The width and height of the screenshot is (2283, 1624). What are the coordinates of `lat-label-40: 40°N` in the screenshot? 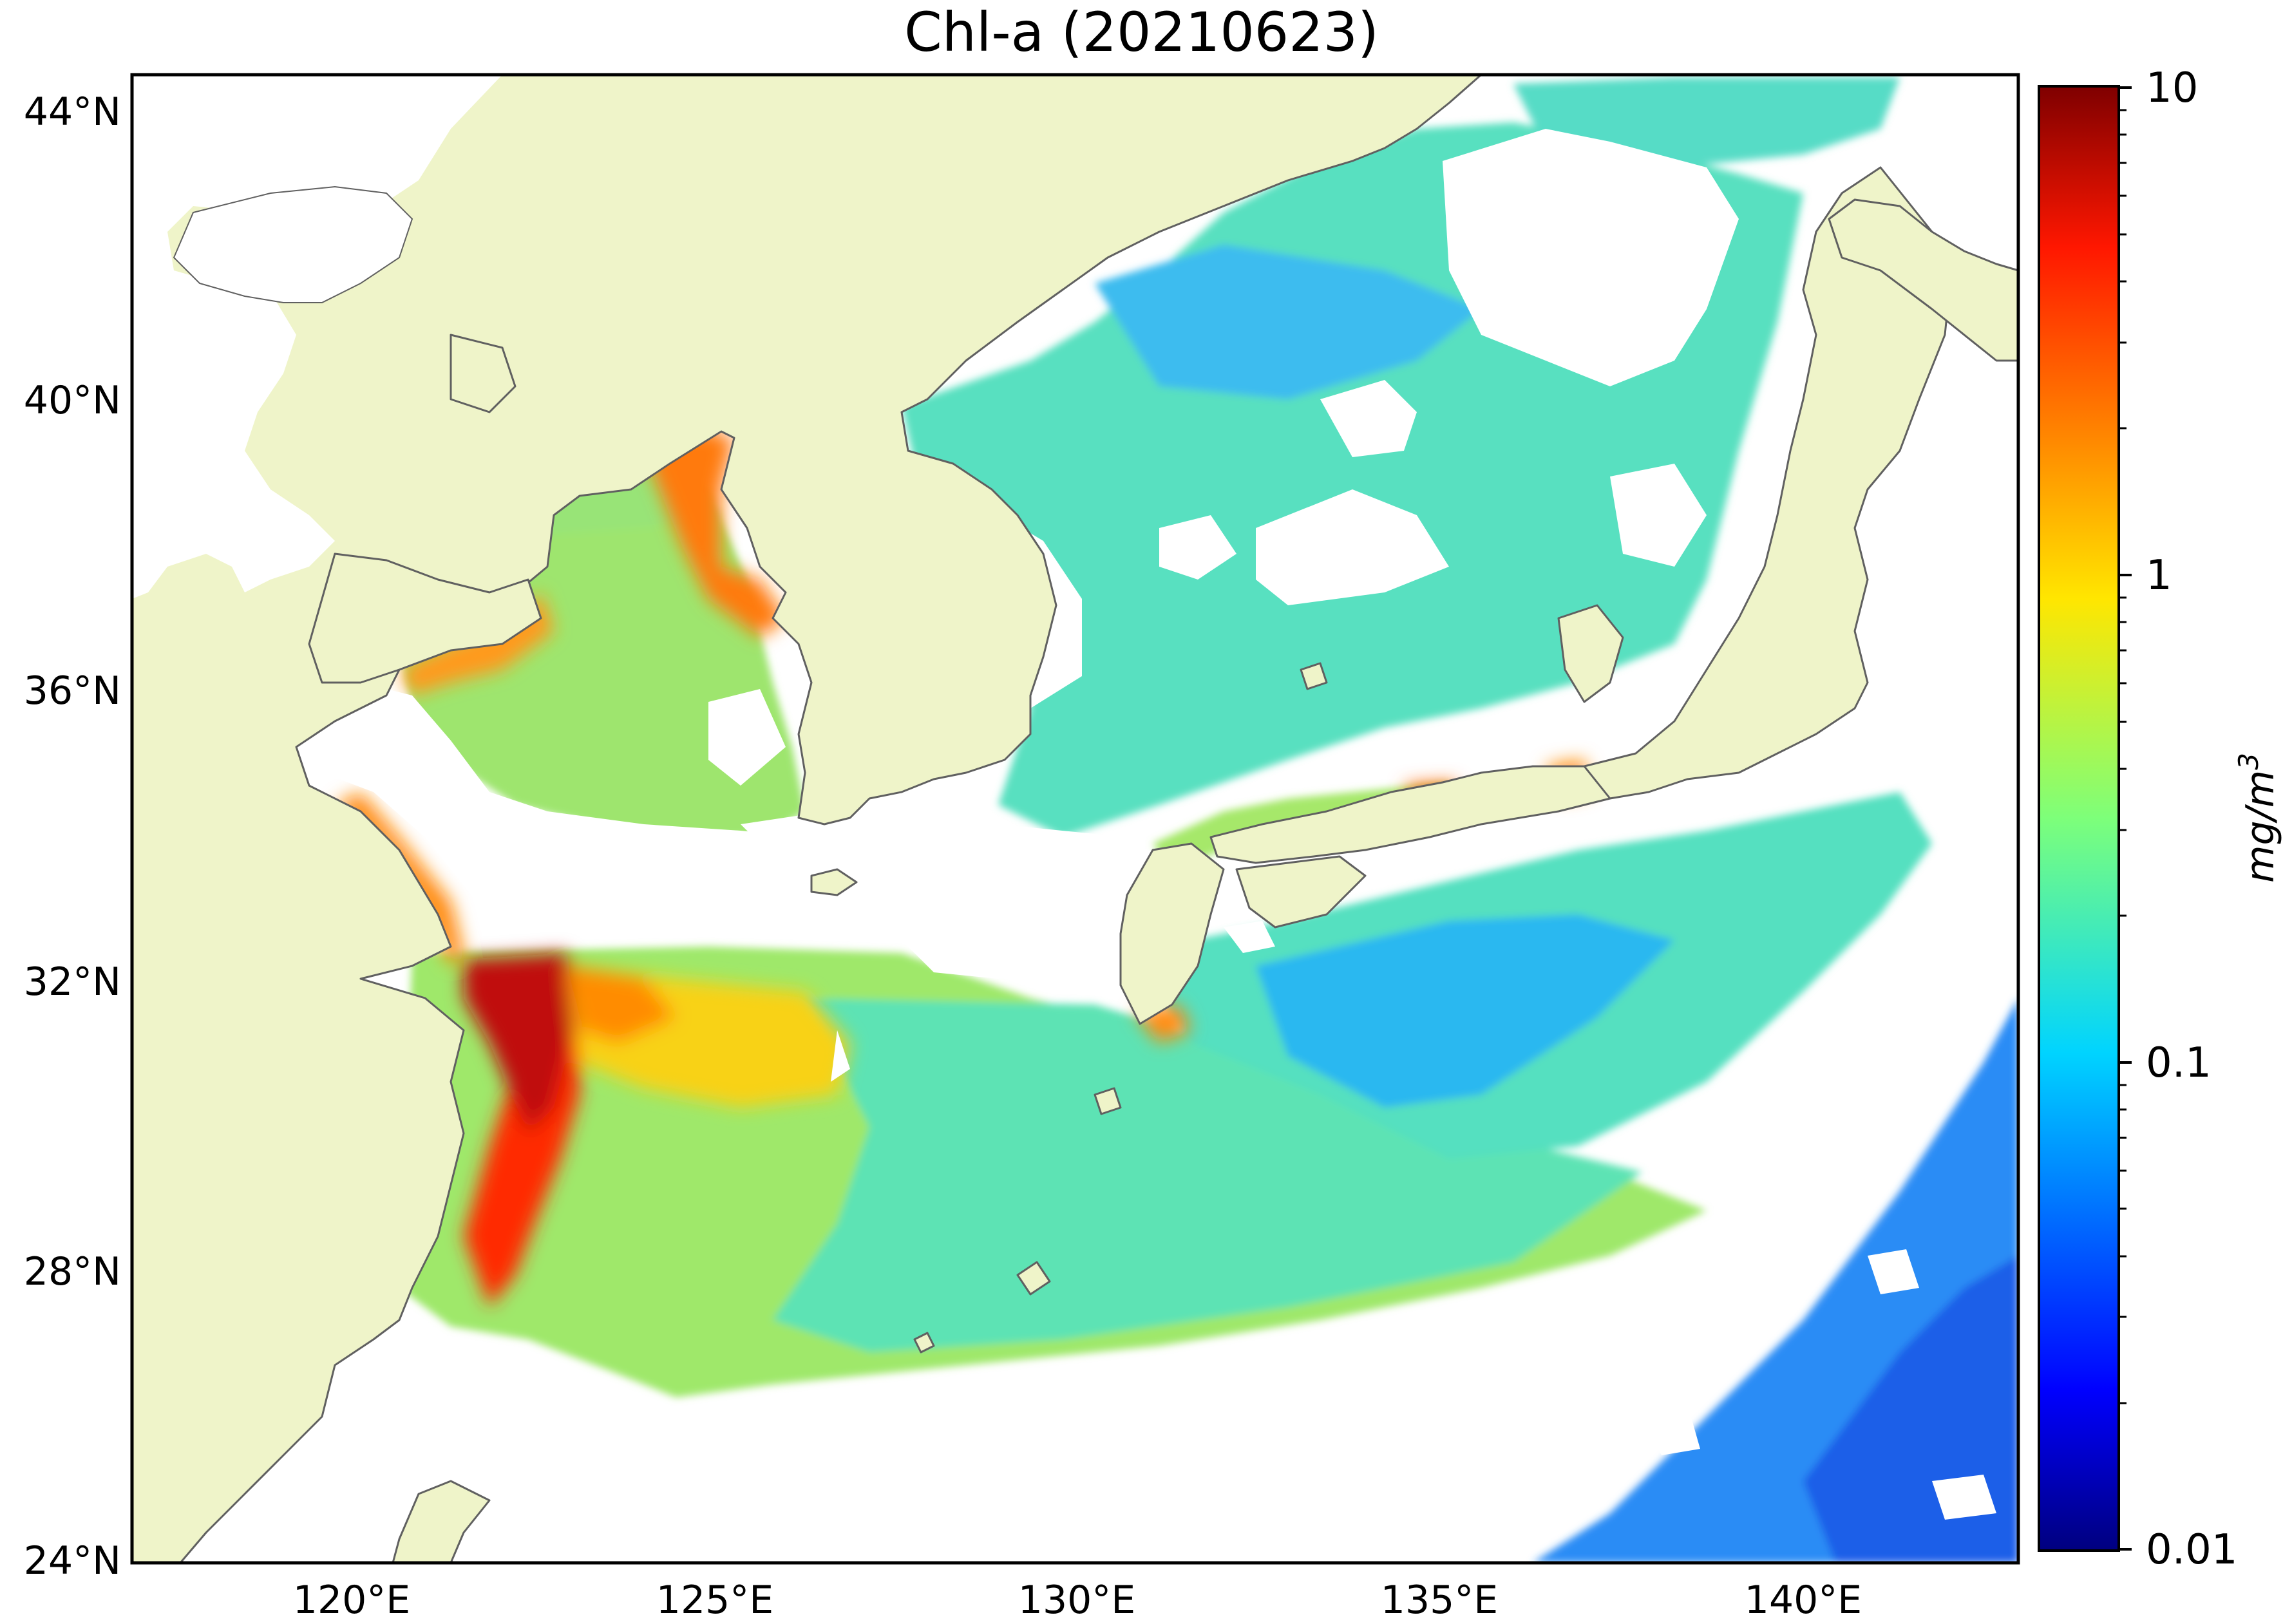 It's located at (72, 401).